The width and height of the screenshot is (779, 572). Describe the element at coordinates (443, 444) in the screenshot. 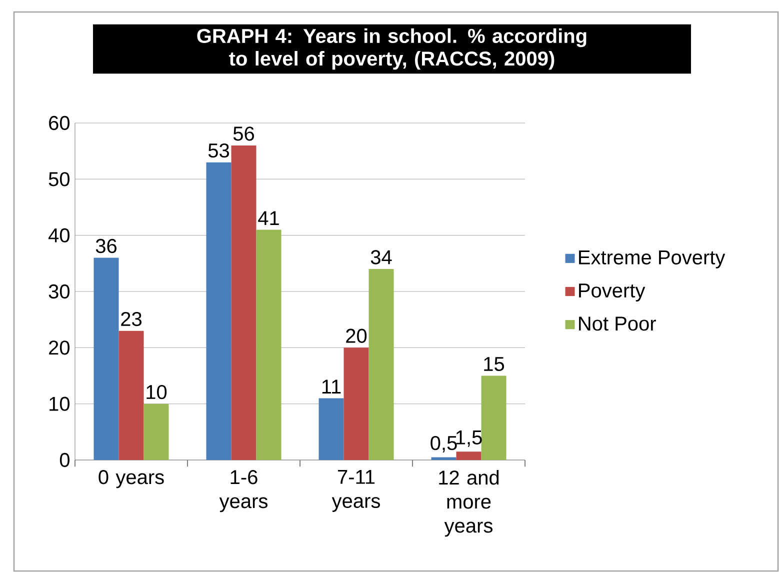

I see `data-label: 0,5` at that location.